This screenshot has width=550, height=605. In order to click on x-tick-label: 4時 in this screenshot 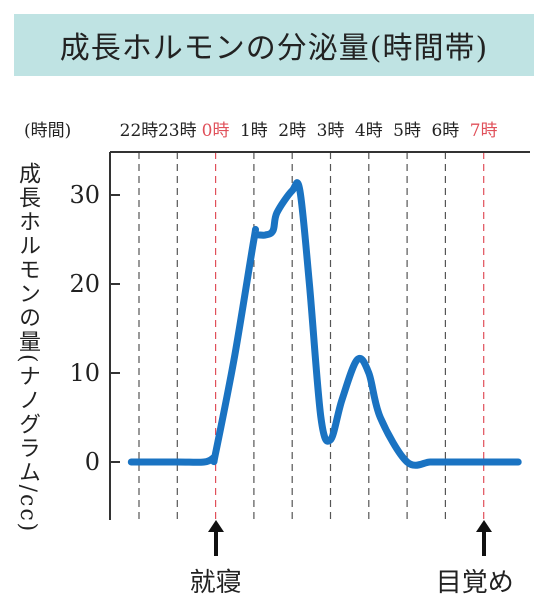, I will do `click(369, 131)`.